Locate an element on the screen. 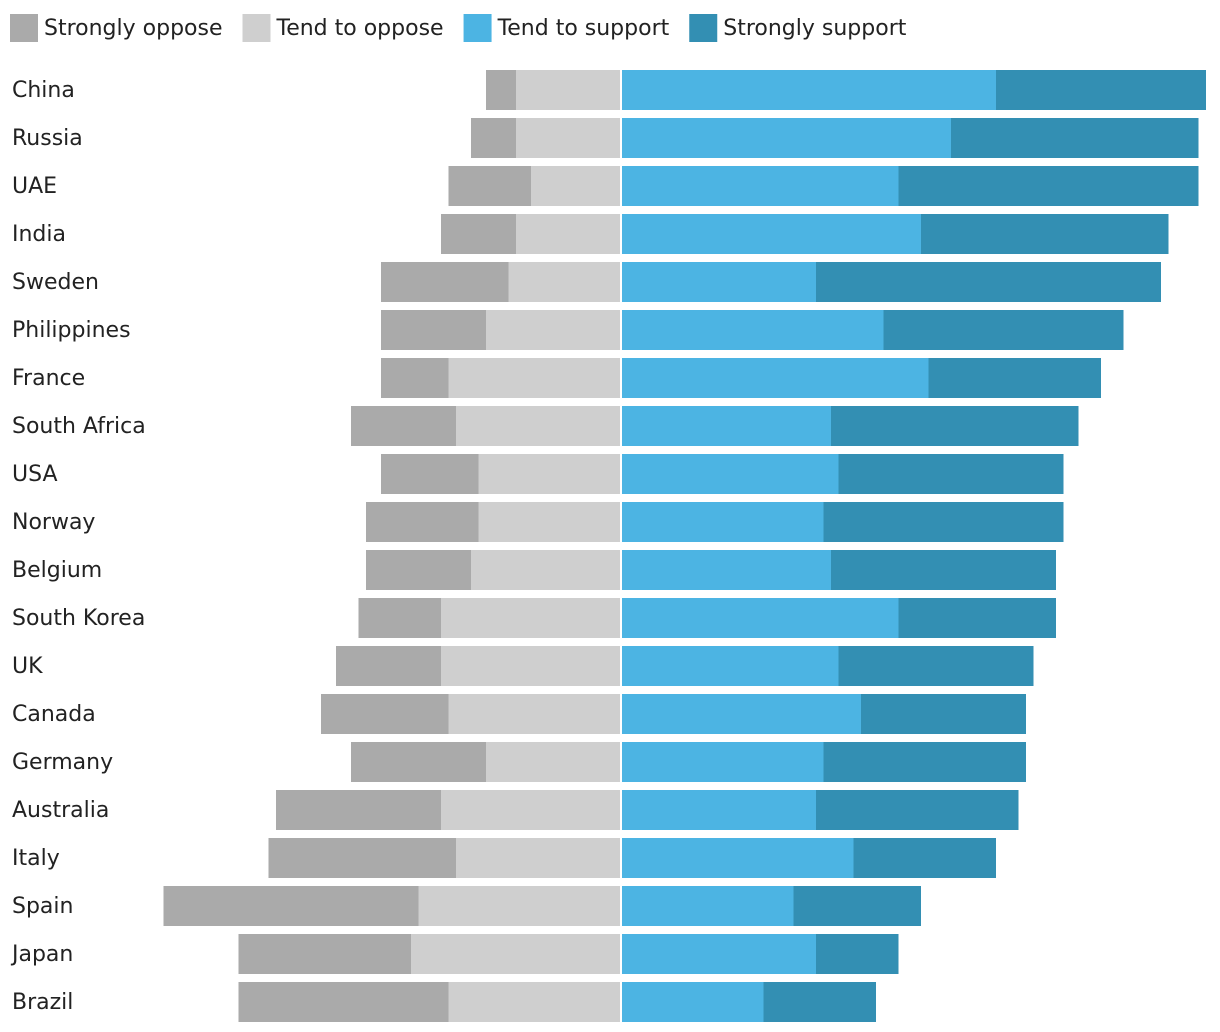 The height and width of the screenshot is (1032, 1220). legend-label: Tend to support is located at coordinates (583, 28).